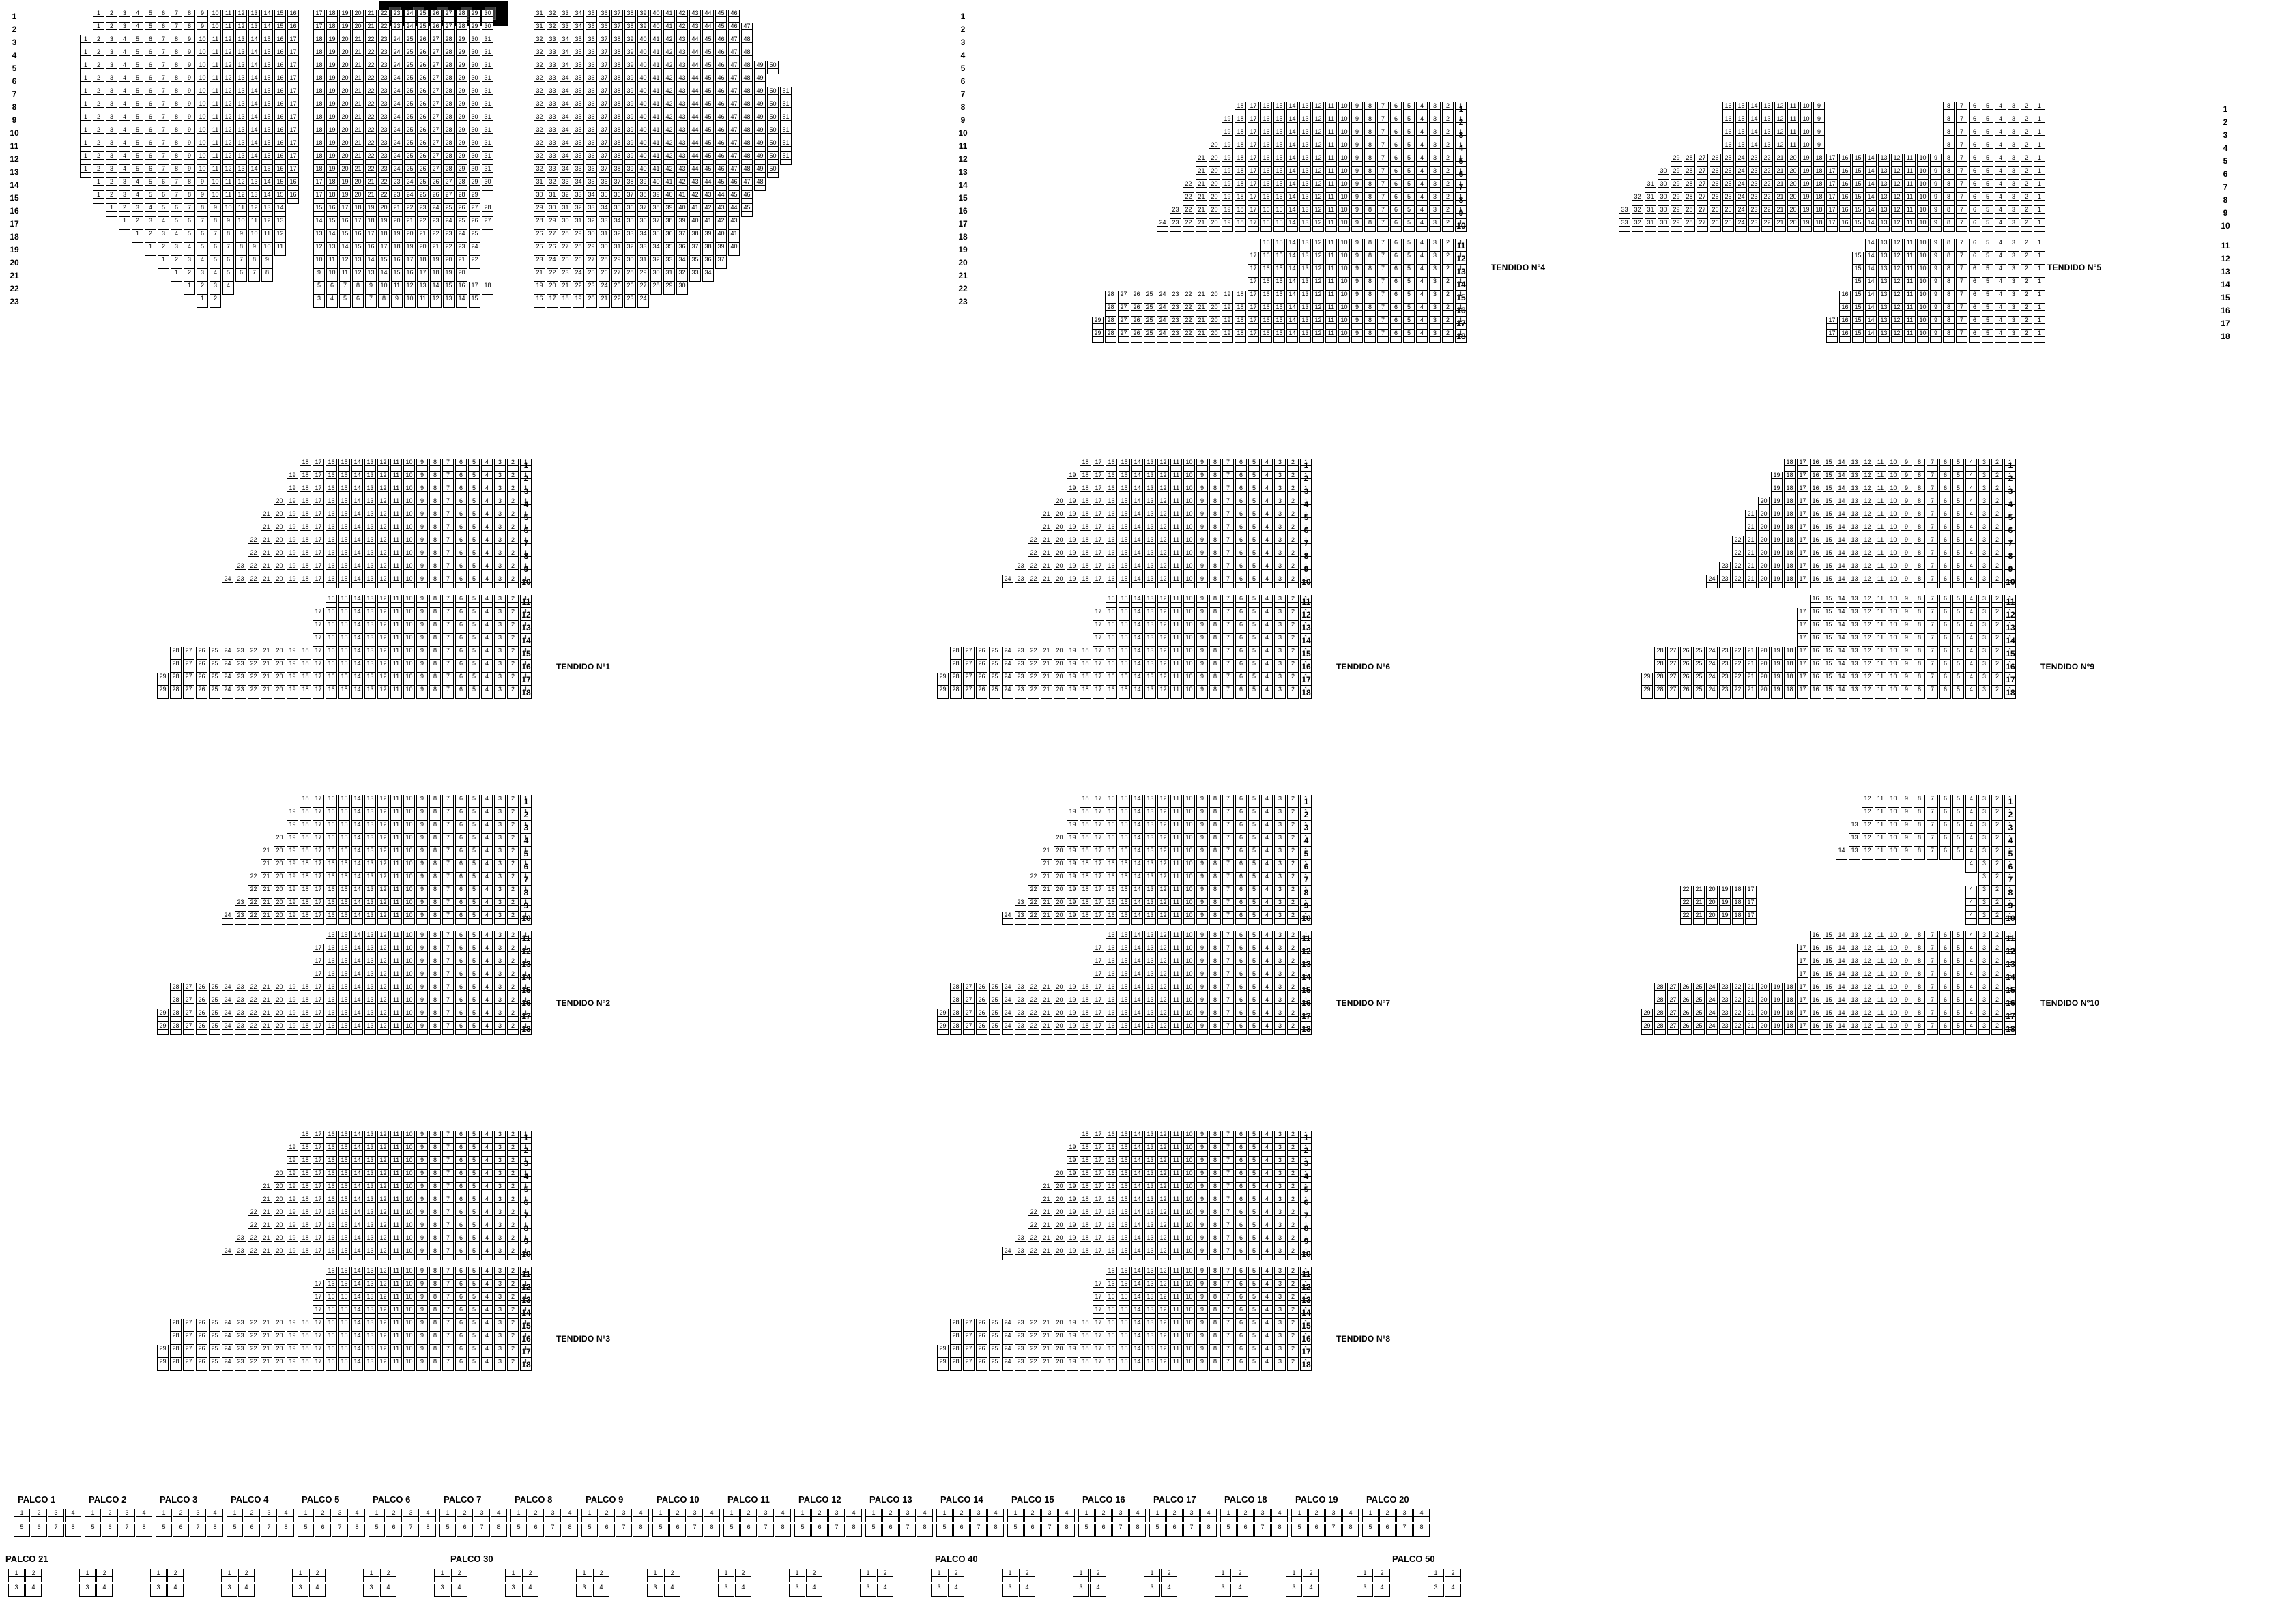  I want to click on seat: 22, so click(436, 236).